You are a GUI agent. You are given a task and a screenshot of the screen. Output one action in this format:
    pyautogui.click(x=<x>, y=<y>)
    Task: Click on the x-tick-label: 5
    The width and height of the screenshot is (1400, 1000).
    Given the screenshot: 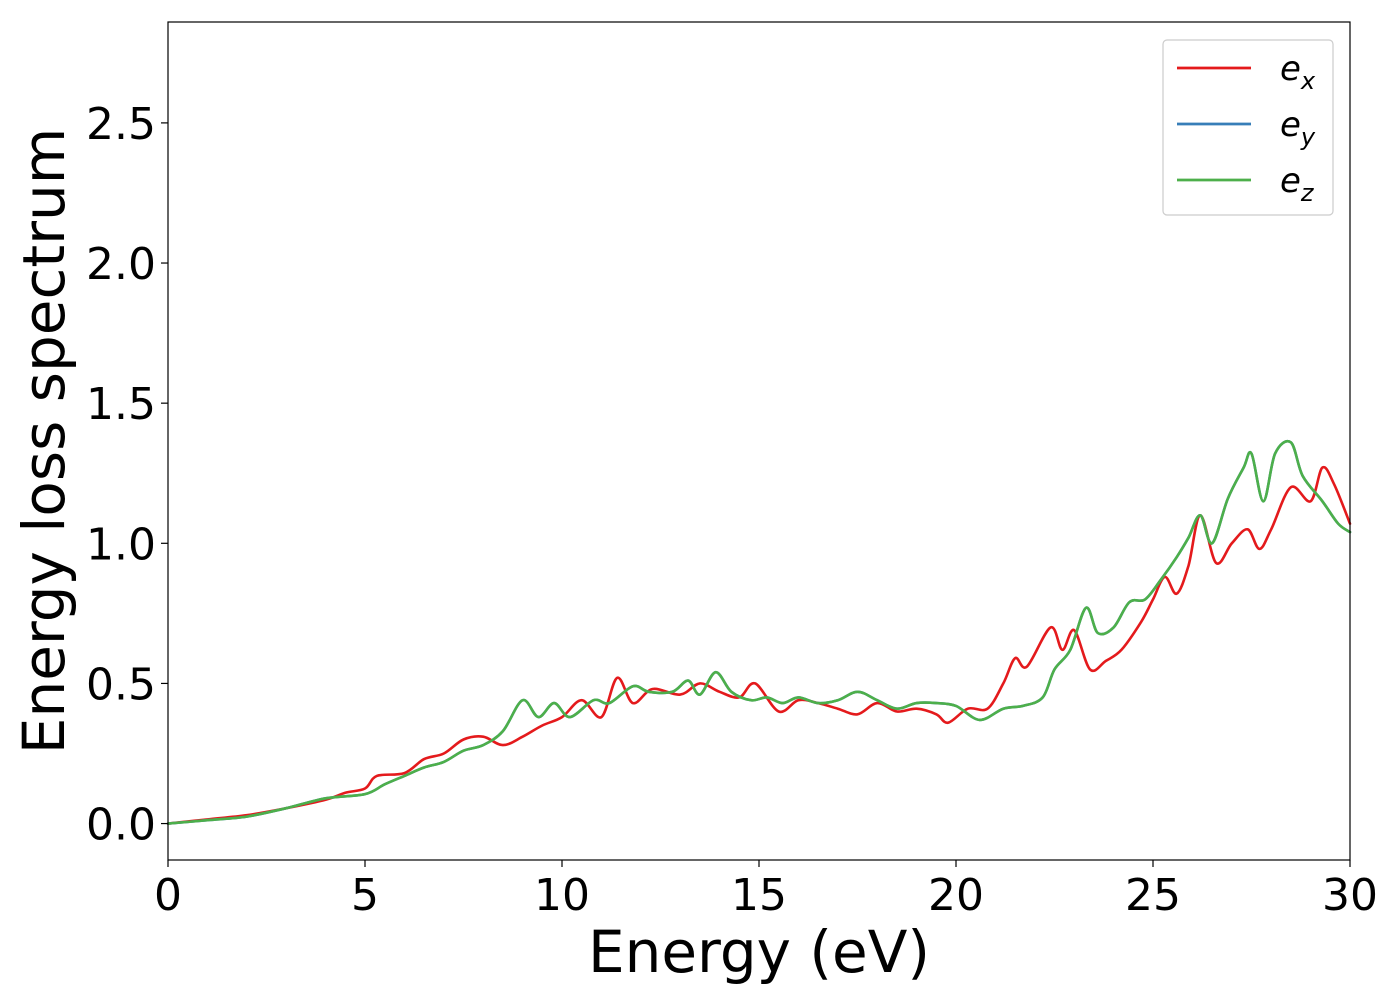 What is the action you would take?
    pyautogui.click(x=365, y=895)
    